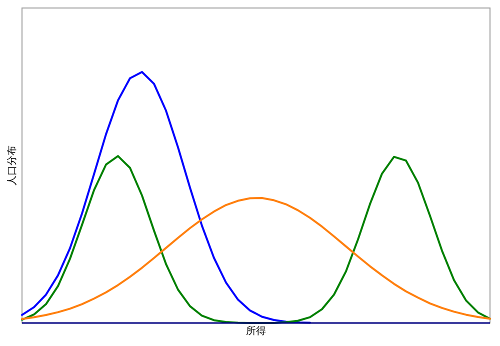 This screenshot has height=346, width=500. Describe the element at coordinates (12, 166) in the screenshot. I see `y-axis-title: 人口分布` at that location.